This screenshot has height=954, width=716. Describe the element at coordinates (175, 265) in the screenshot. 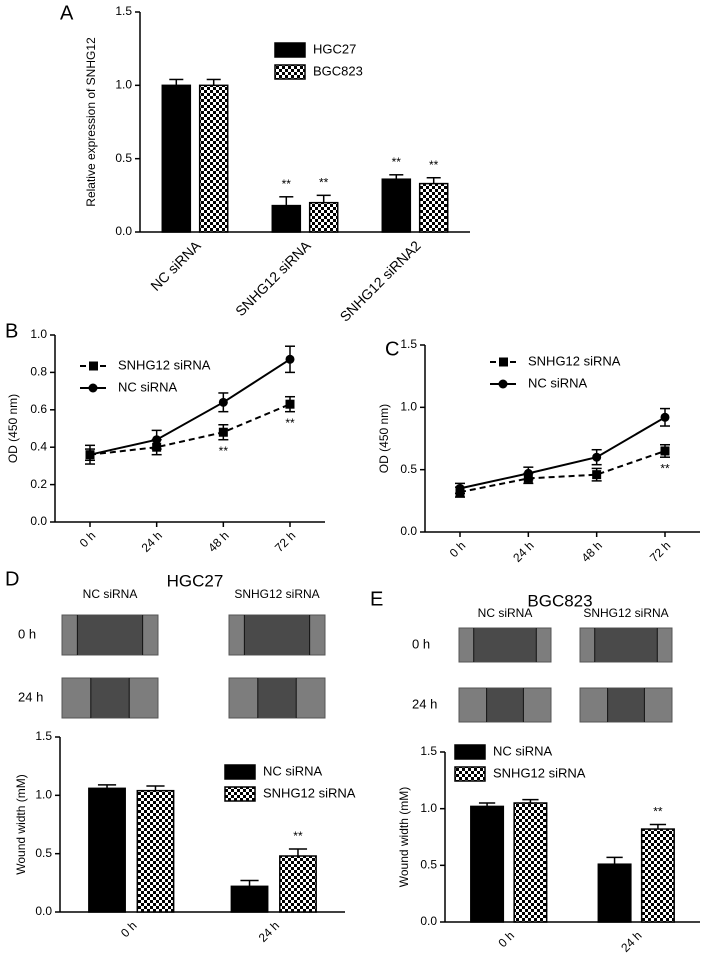

I see `x-tick-label: NC siRNA` at that location.